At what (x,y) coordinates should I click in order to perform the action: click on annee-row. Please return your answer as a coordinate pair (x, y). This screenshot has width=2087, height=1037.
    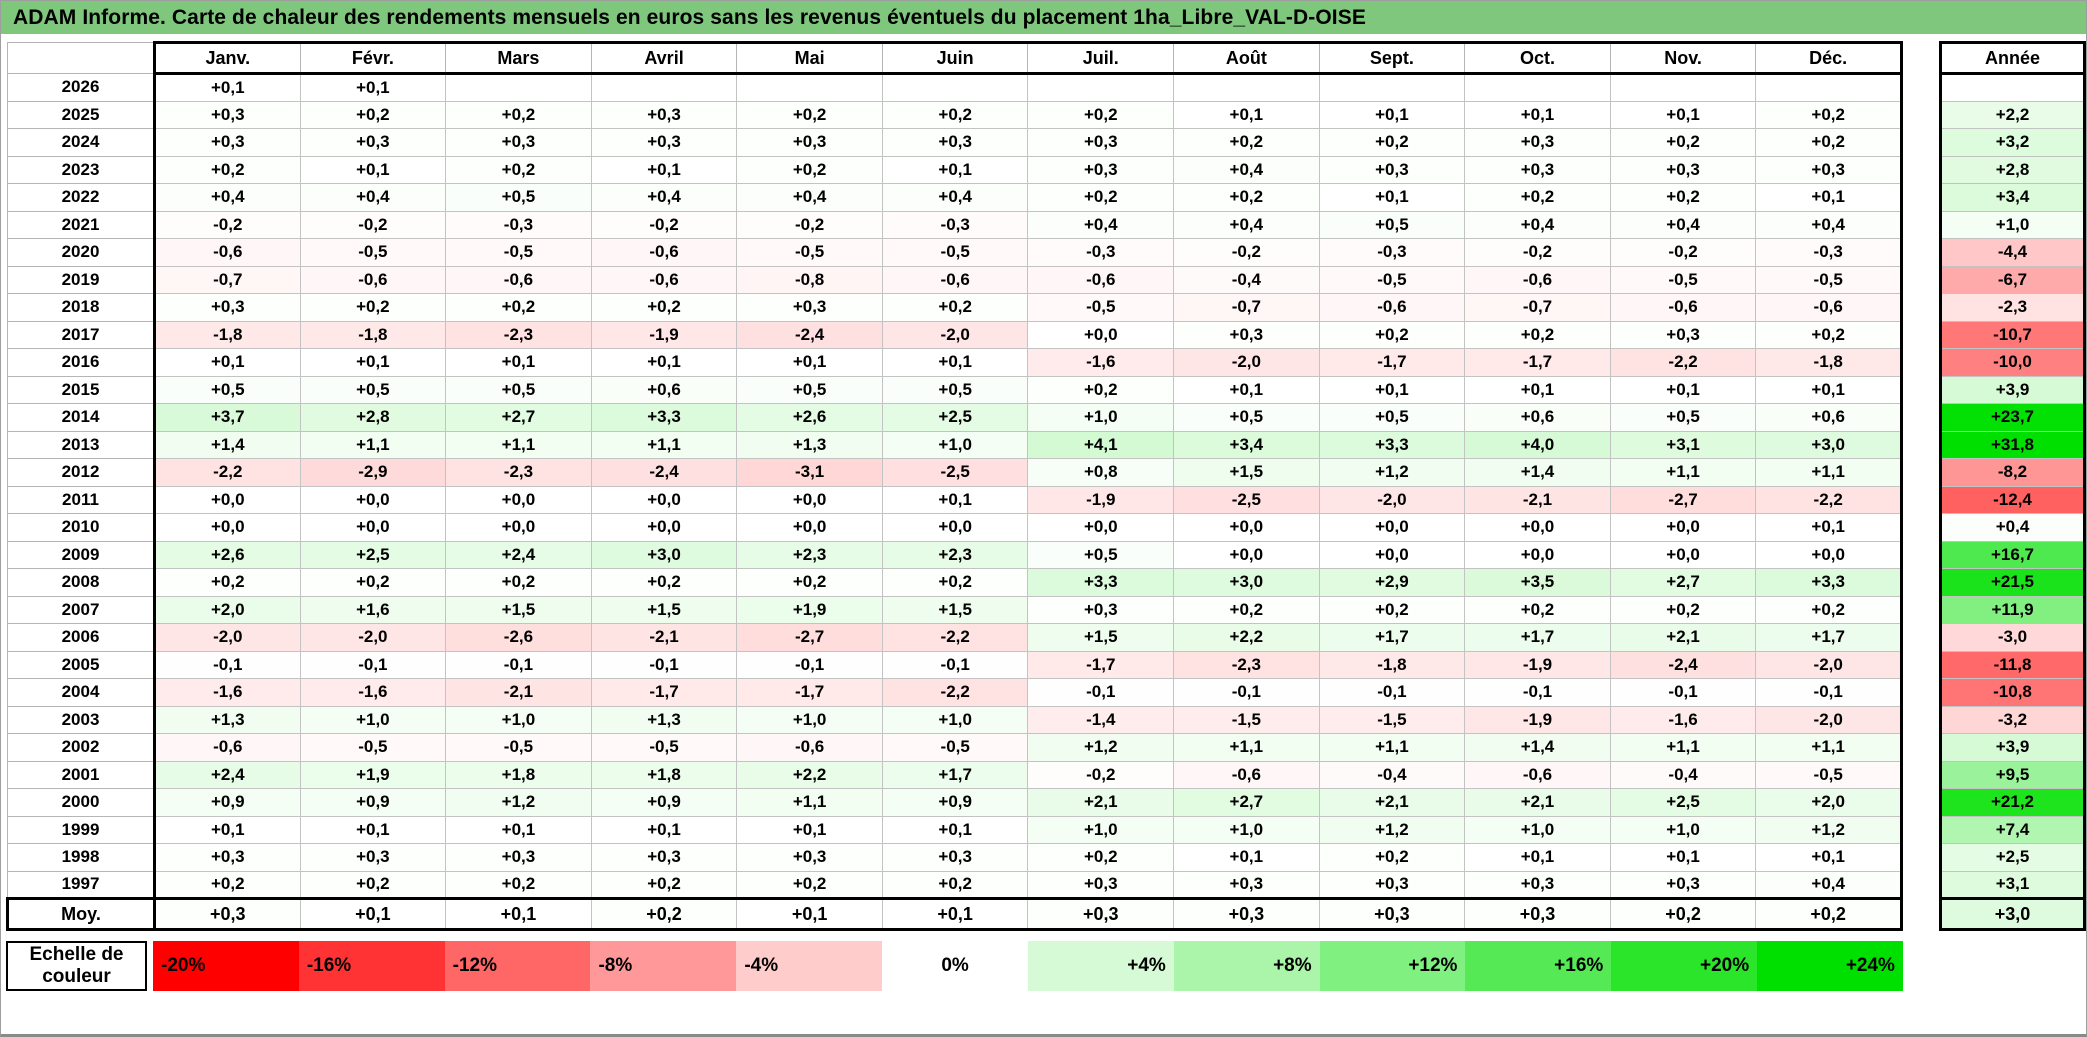
    Looking at the image, I should click on (2012, 87).